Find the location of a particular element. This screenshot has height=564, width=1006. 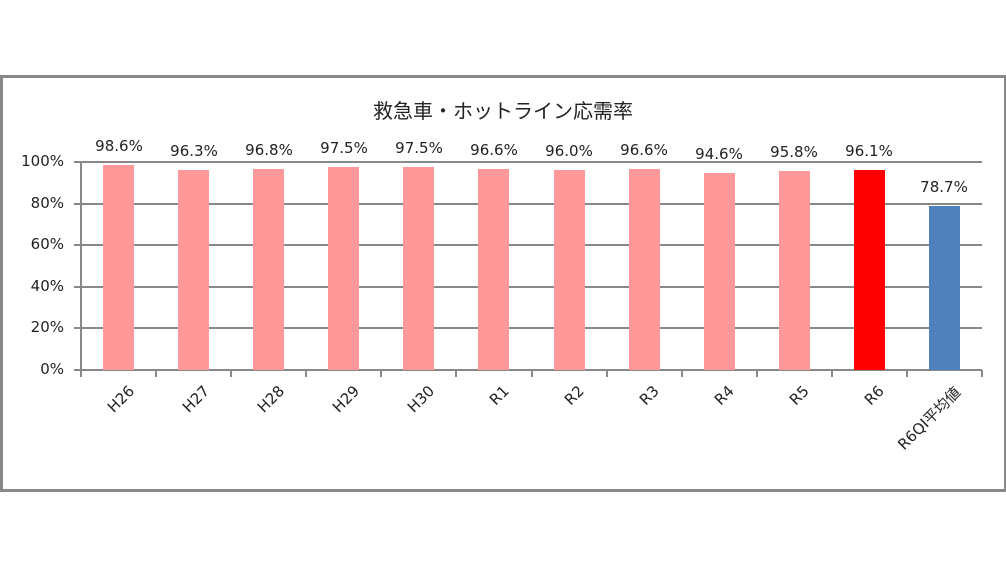

y-tick-label: 20% is located at coordinates (47, 327).